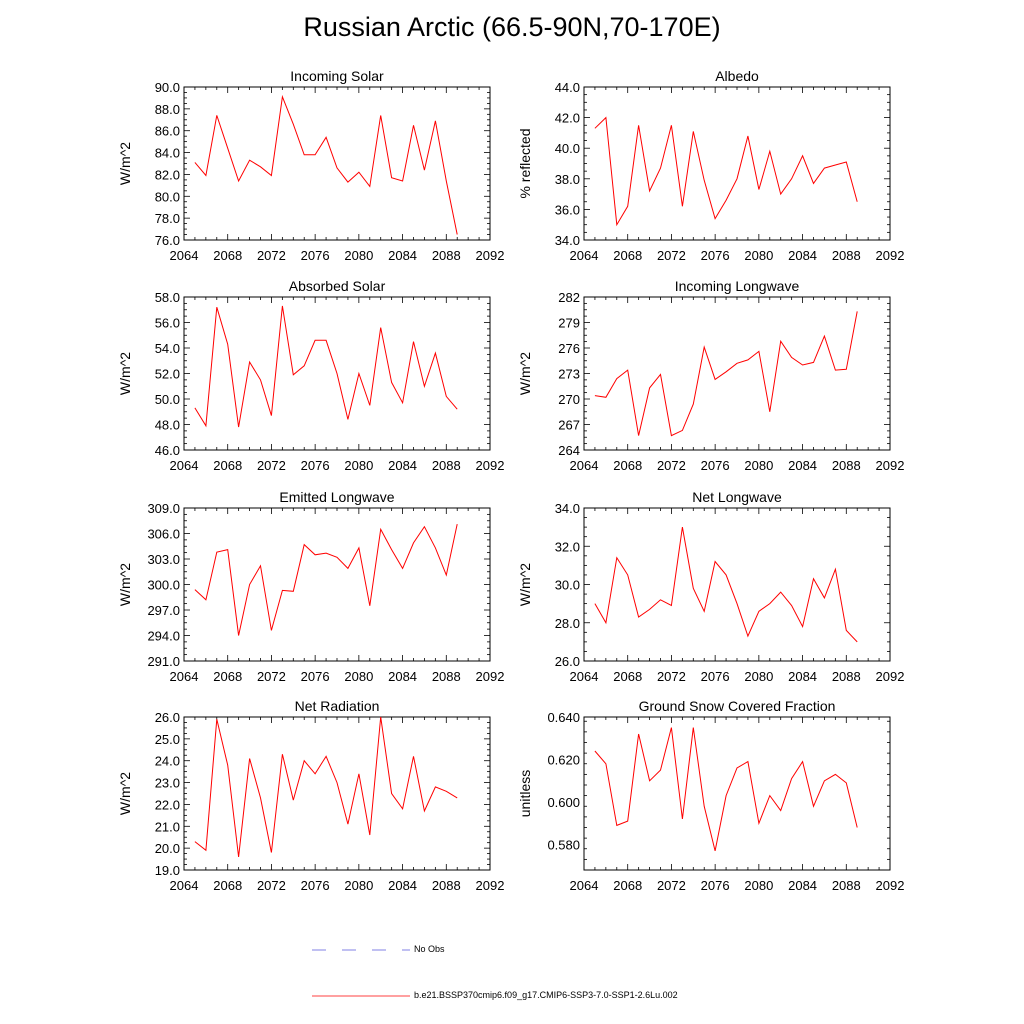 This screenshot has width=1024, height=1024. I want to click on y-tick-label: 276, so click(569, 348).